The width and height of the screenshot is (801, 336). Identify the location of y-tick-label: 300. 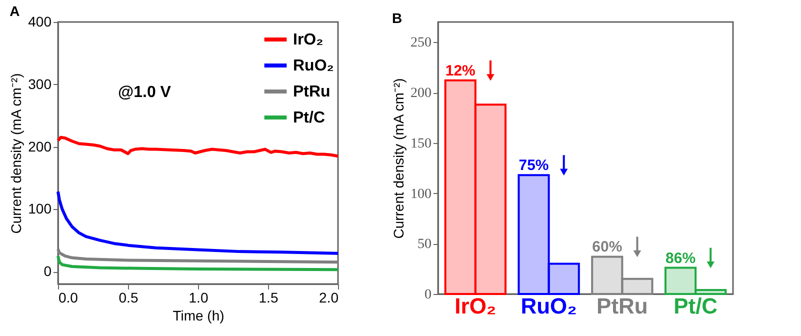
(40, 84).